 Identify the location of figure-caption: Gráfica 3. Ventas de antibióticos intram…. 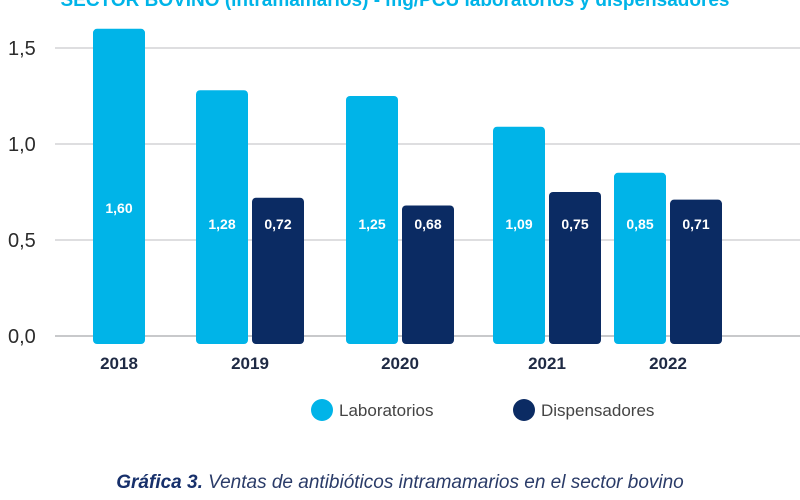
(400, 483).